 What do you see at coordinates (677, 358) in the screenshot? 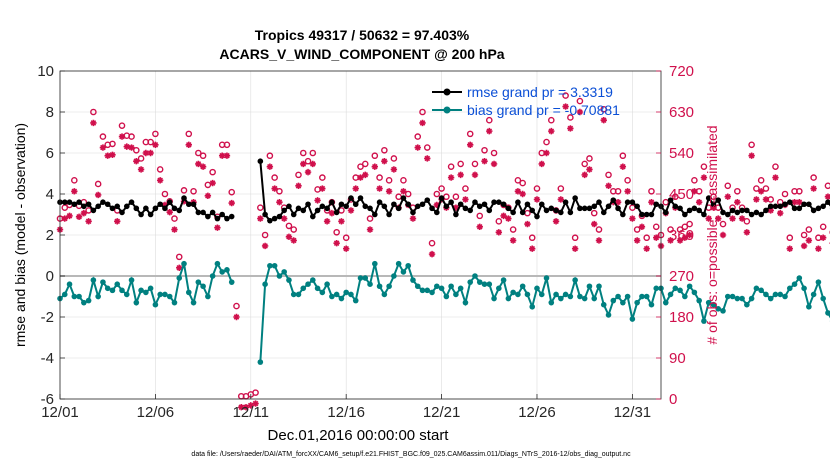
I see `y-right-tick-label: 90` at bounding box center [677, 358].